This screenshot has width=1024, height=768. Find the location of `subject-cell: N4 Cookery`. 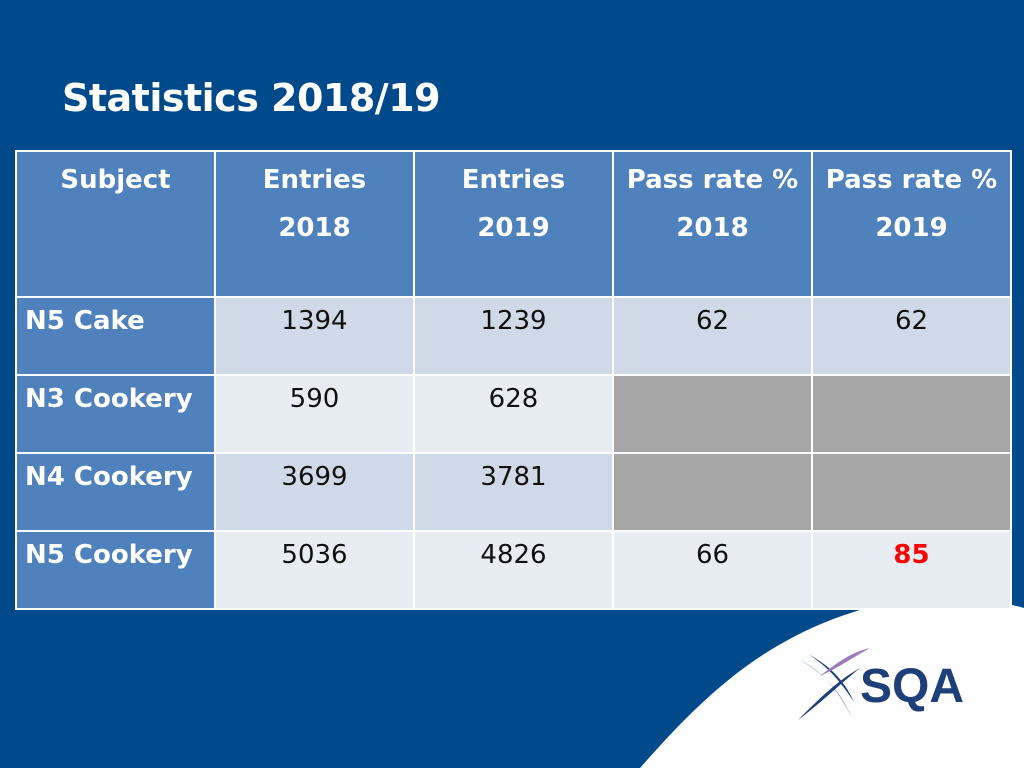

subject-cell: N4 Cookery is located at coordinates (115, 492).